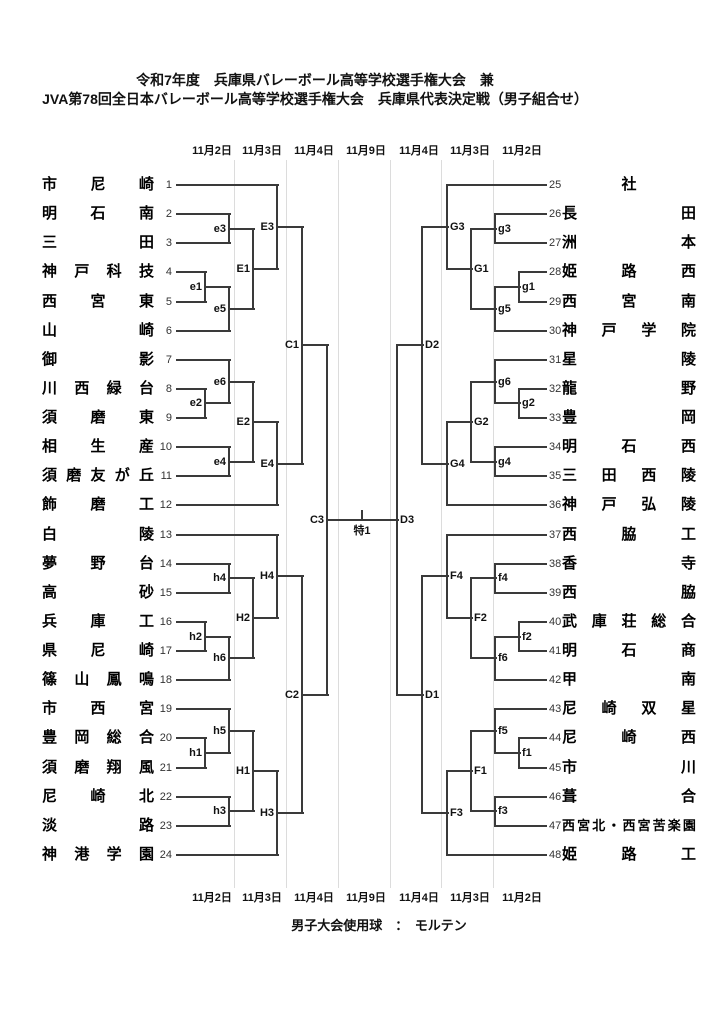  What do you see at coordinates (470, 898) in the screenshot?
I see `schedule-date-bottom: 11月3日` at bounding box center [470, 898].